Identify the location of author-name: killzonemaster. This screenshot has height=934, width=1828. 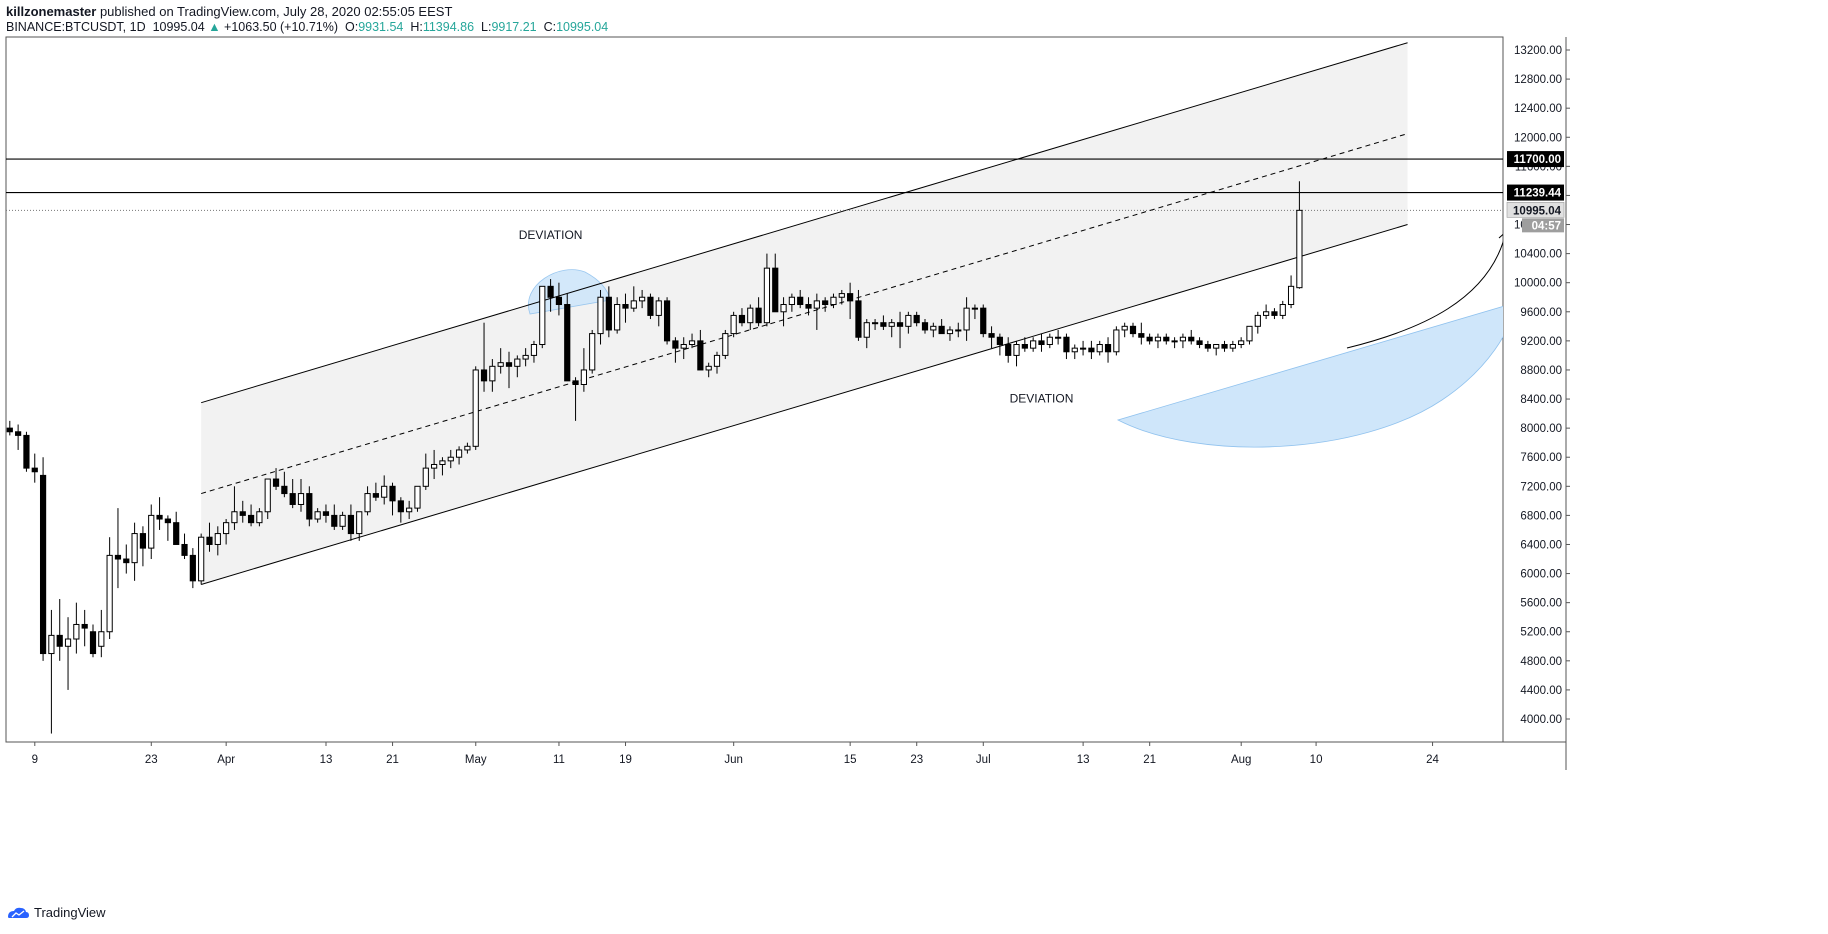
(51, 11).